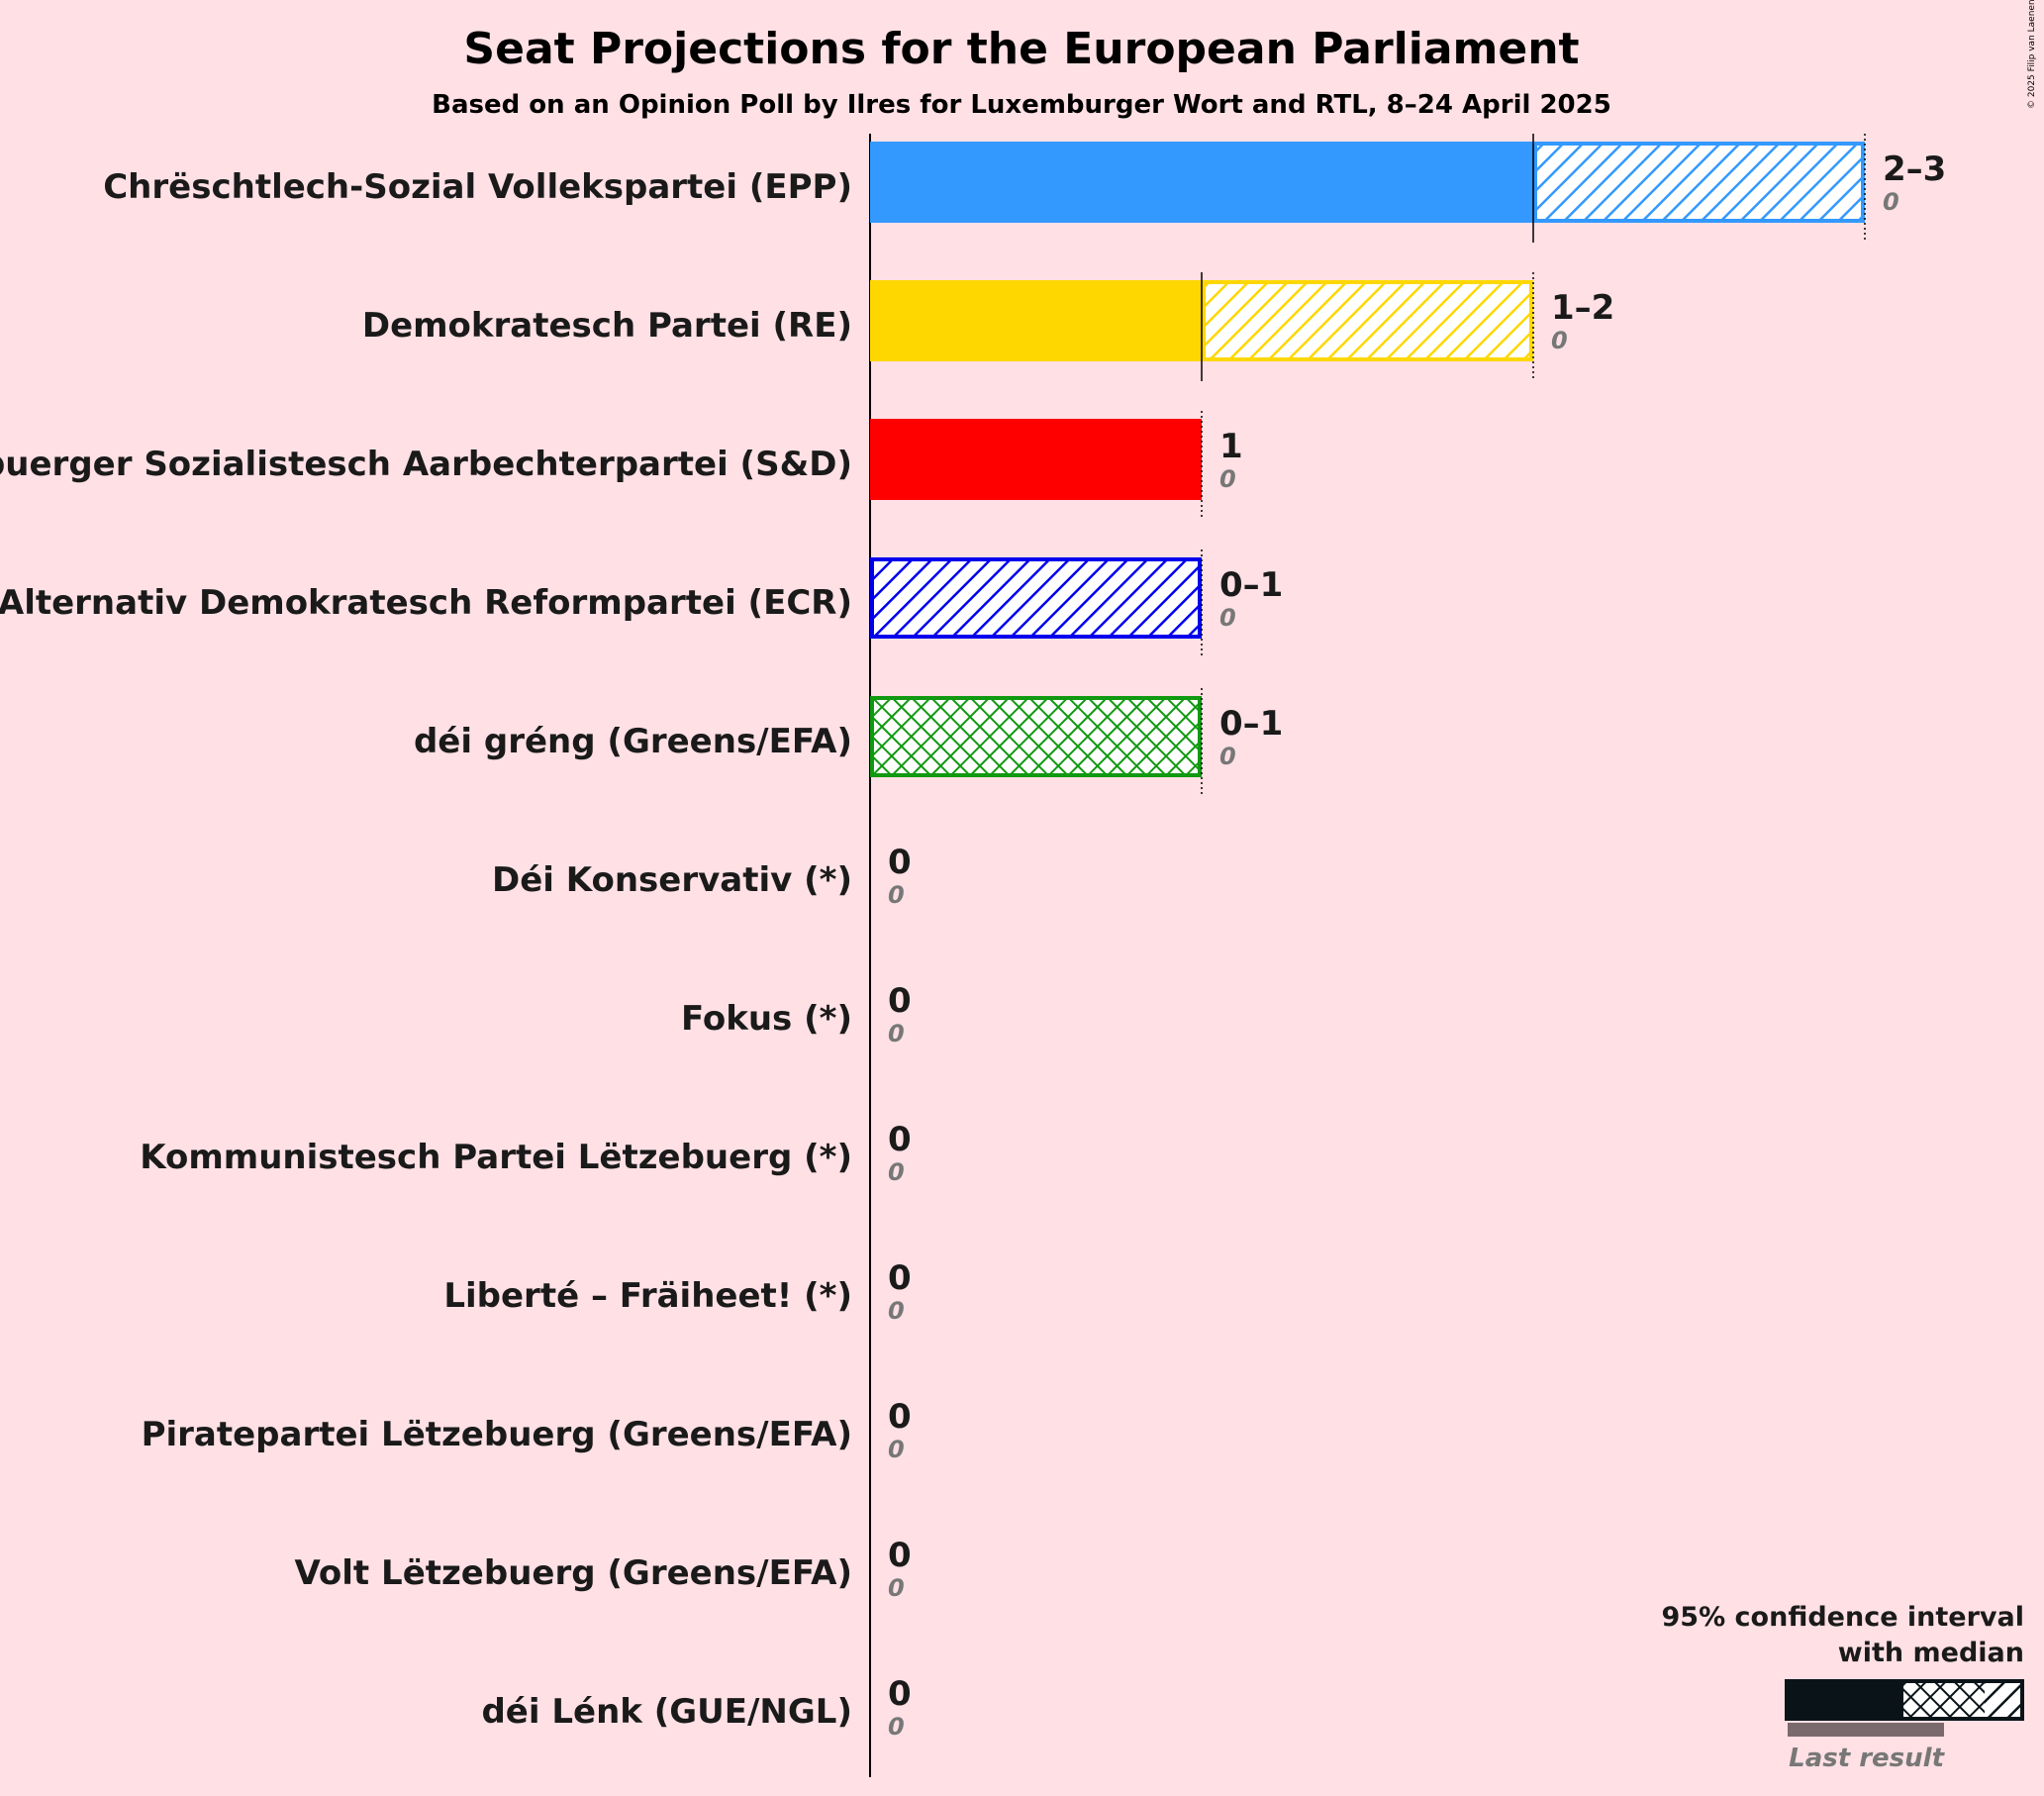  What do you see at coordinates (477, 187) in the screenshot?
I see `party-name-label: Chrëschtlech-Sozial Vollekspartei (EPP)` at bounding box center [477, 187].